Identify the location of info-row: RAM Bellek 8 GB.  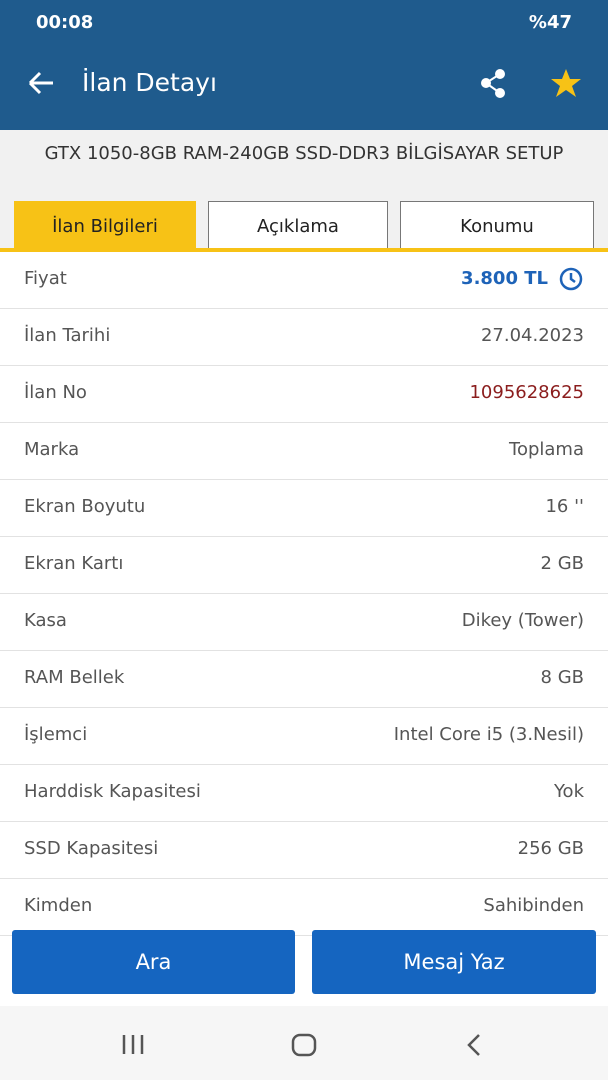
(304, 679).